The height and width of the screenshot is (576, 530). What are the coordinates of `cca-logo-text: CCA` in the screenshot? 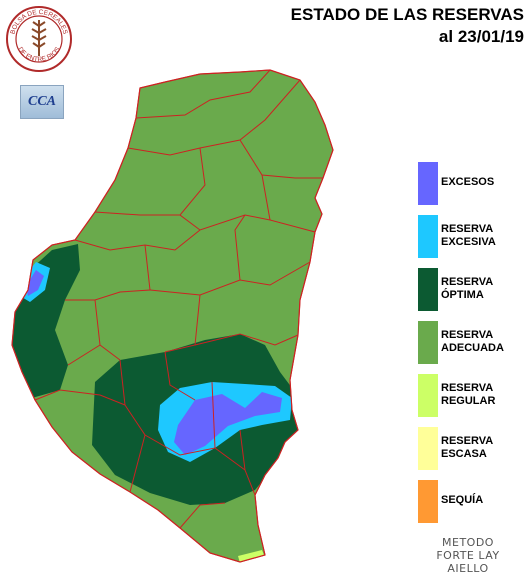 It's located at (41, 101).